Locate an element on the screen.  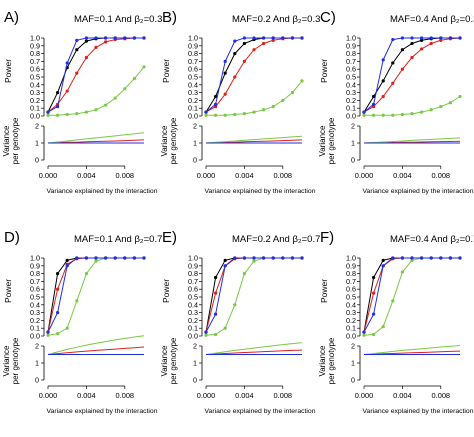
panel-title: MAF=0.1 And β₂=0.7 is located at coordinates (118, 239).